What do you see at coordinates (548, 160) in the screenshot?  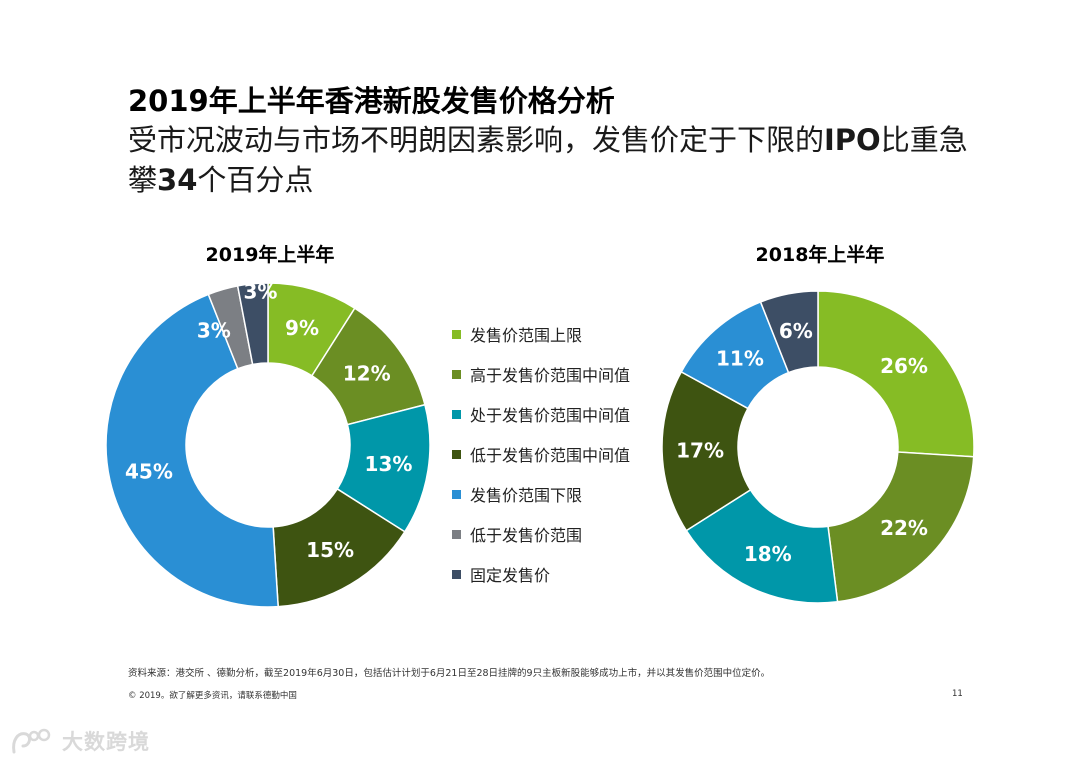 I see `subtitle-part2: 比重急攀` at bounding box center [548, 160].